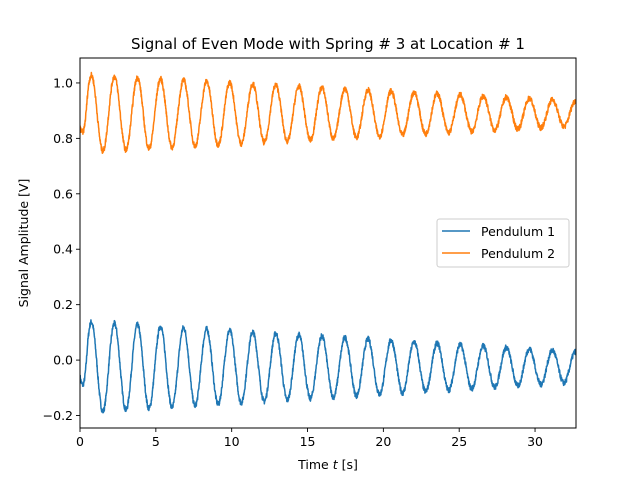  What do you see at coordinates (63, 82) in the screenshot?
I see `y-tick-label: 1.0` at bounding box center [63, 82].